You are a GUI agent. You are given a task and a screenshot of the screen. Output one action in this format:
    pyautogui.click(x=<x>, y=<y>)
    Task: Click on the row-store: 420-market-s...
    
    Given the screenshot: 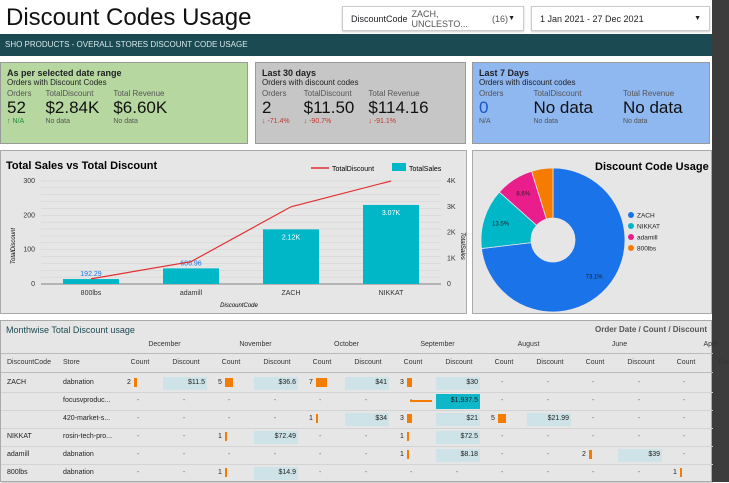 What is the action you would take?
    pyautogui.click(x=87, y=418)
    